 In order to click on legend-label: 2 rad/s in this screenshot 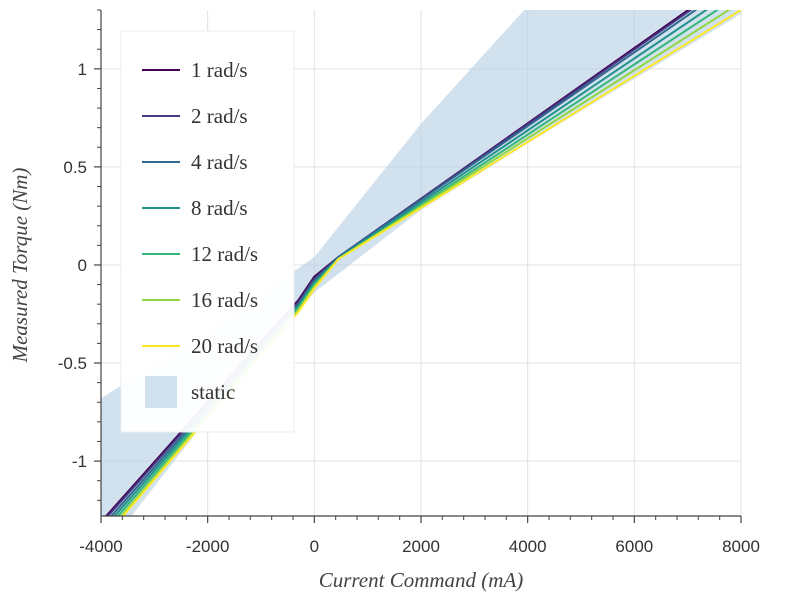, I will do `click(219, 116)`.